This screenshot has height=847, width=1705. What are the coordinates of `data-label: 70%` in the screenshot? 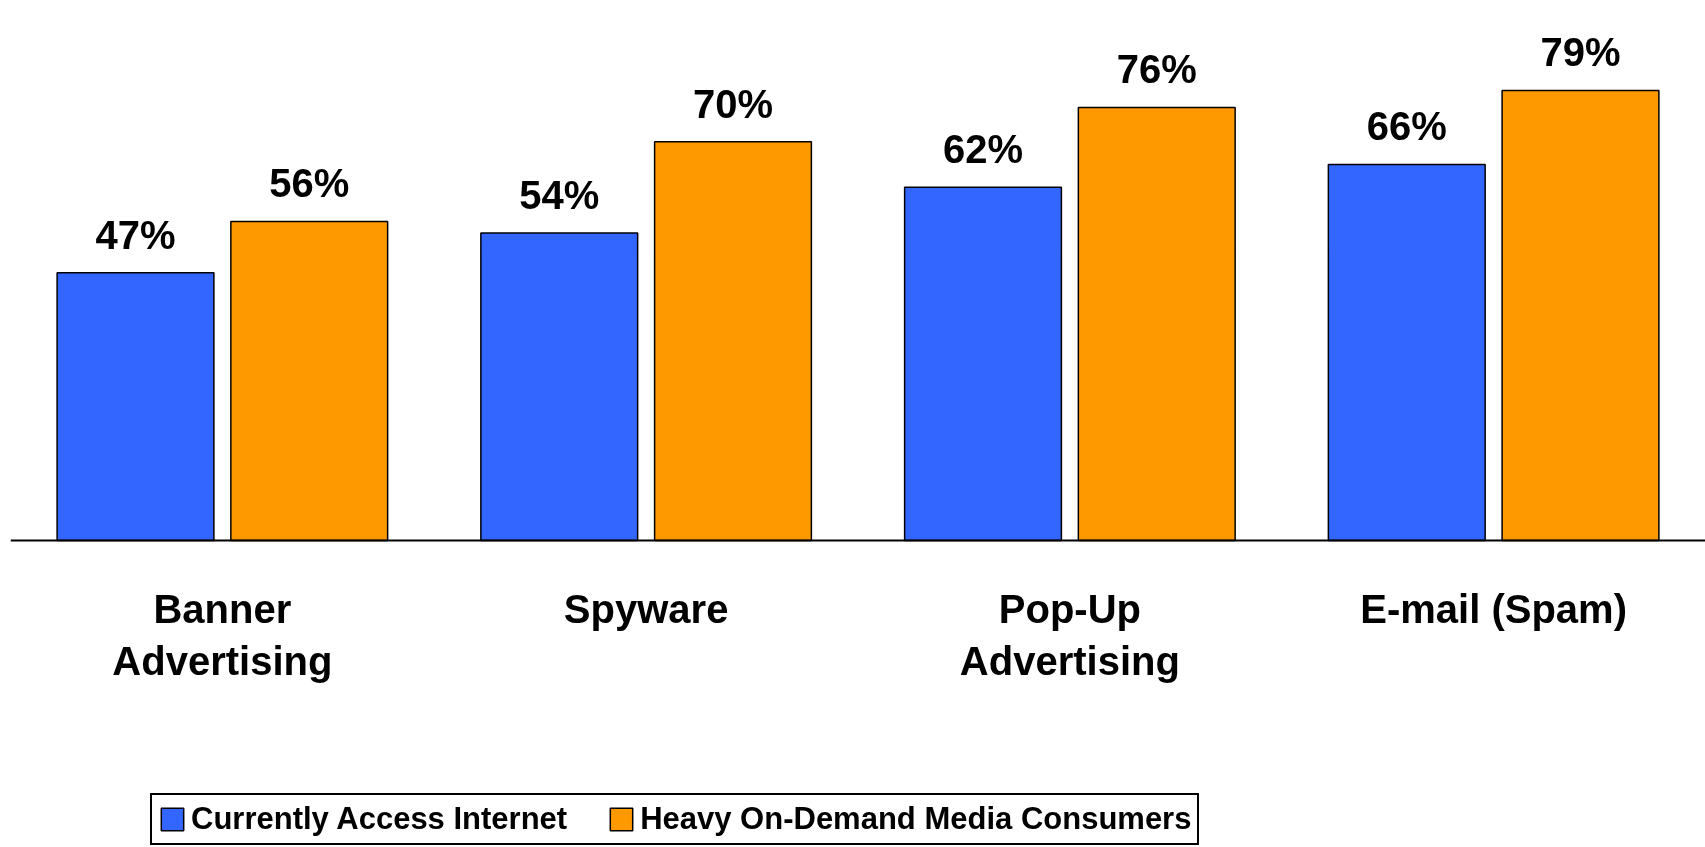 It's located at (733, 103).